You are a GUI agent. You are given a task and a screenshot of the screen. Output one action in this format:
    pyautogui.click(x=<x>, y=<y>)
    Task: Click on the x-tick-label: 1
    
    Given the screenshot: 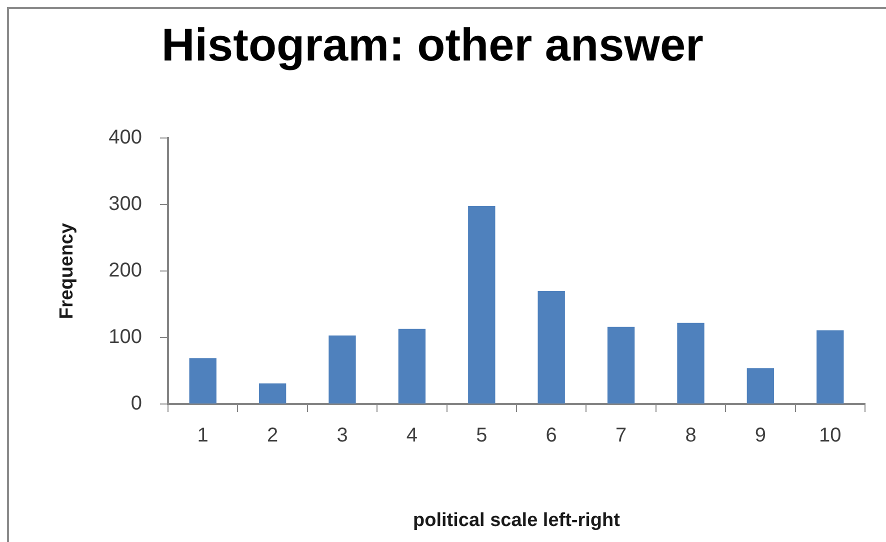 What is the action you would take?
    pyautogui.click(x=202, y=435)
    